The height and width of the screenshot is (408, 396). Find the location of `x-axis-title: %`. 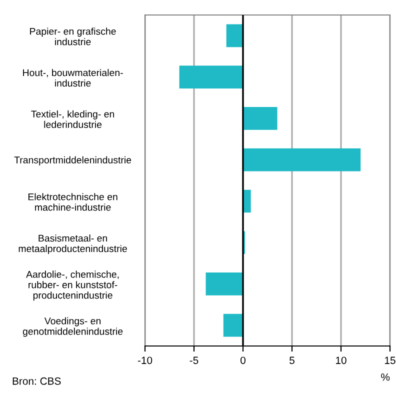

x-axis-title: % is located at coordinates (385, 377).